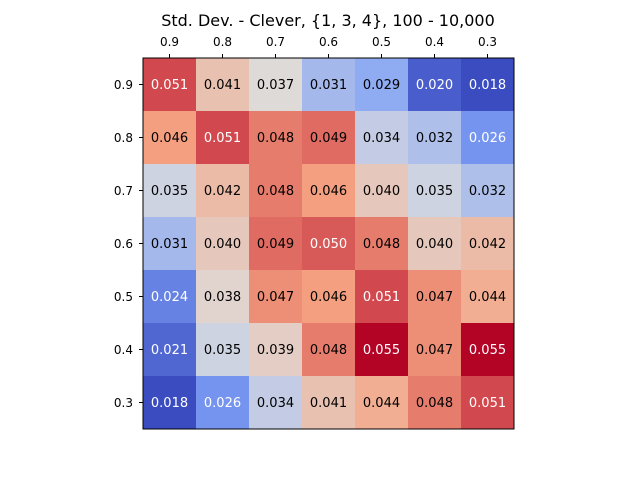 The image size is (640, 480). I want to click on y-tick-label: 0.3, so click(123, 403).